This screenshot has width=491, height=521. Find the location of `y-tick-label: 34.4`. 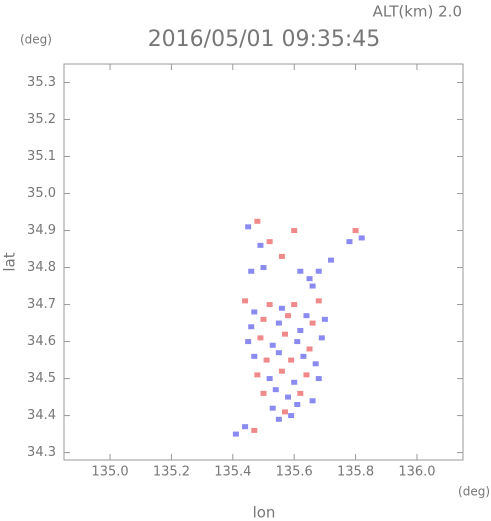

y-tick-label: 34.4 is located at coordinates (41, 415).